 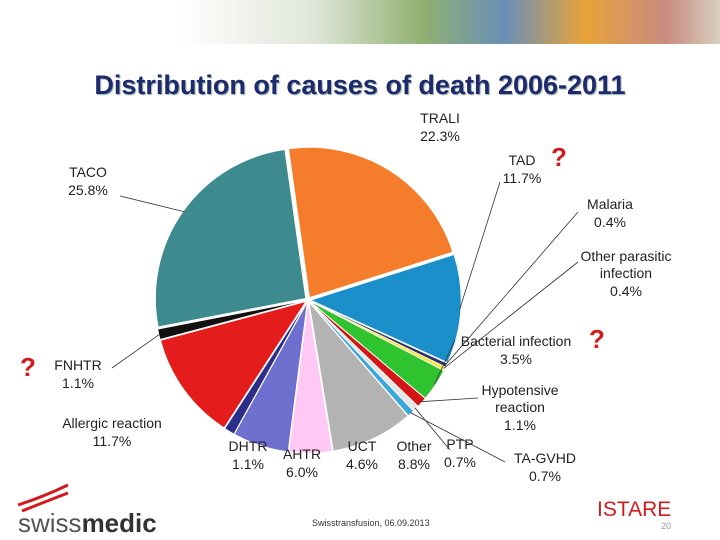 What do you see at coordinates (50, 523) in the screenshot?
I see `logo-light: swiss` at bounding box center [50, 523].